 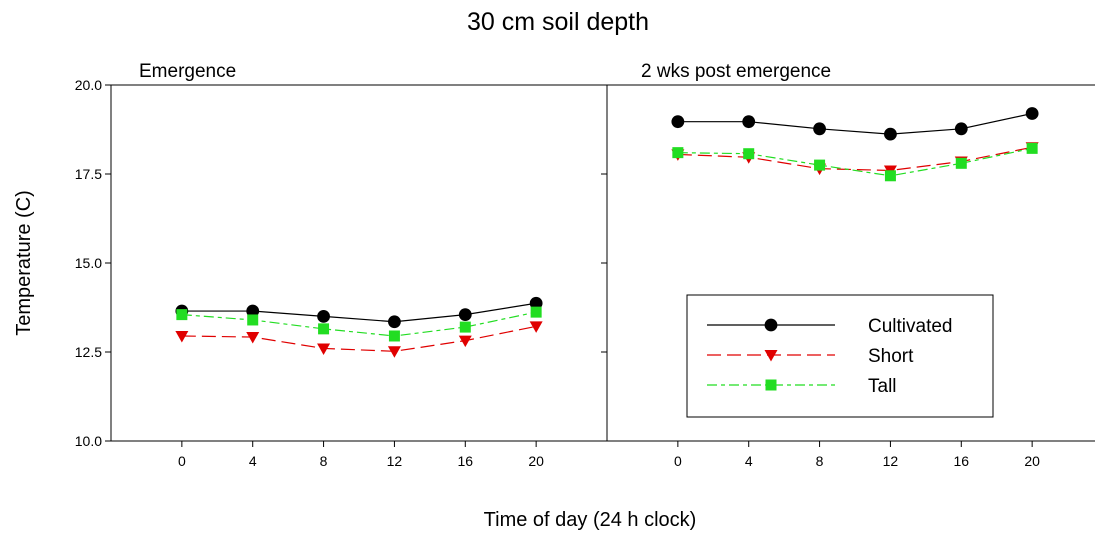 I want to click on legend-label: Short, so click(x=891, y=356).